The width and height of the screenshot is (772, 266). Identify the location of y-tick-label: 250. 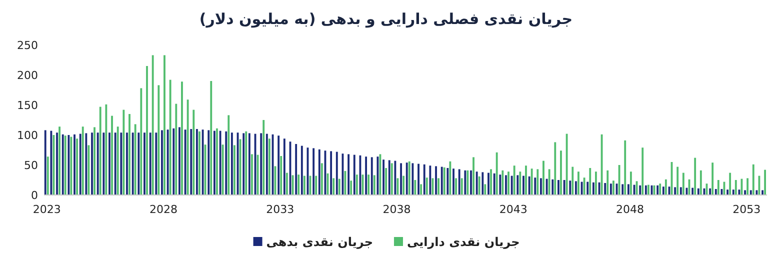
(27, 45).